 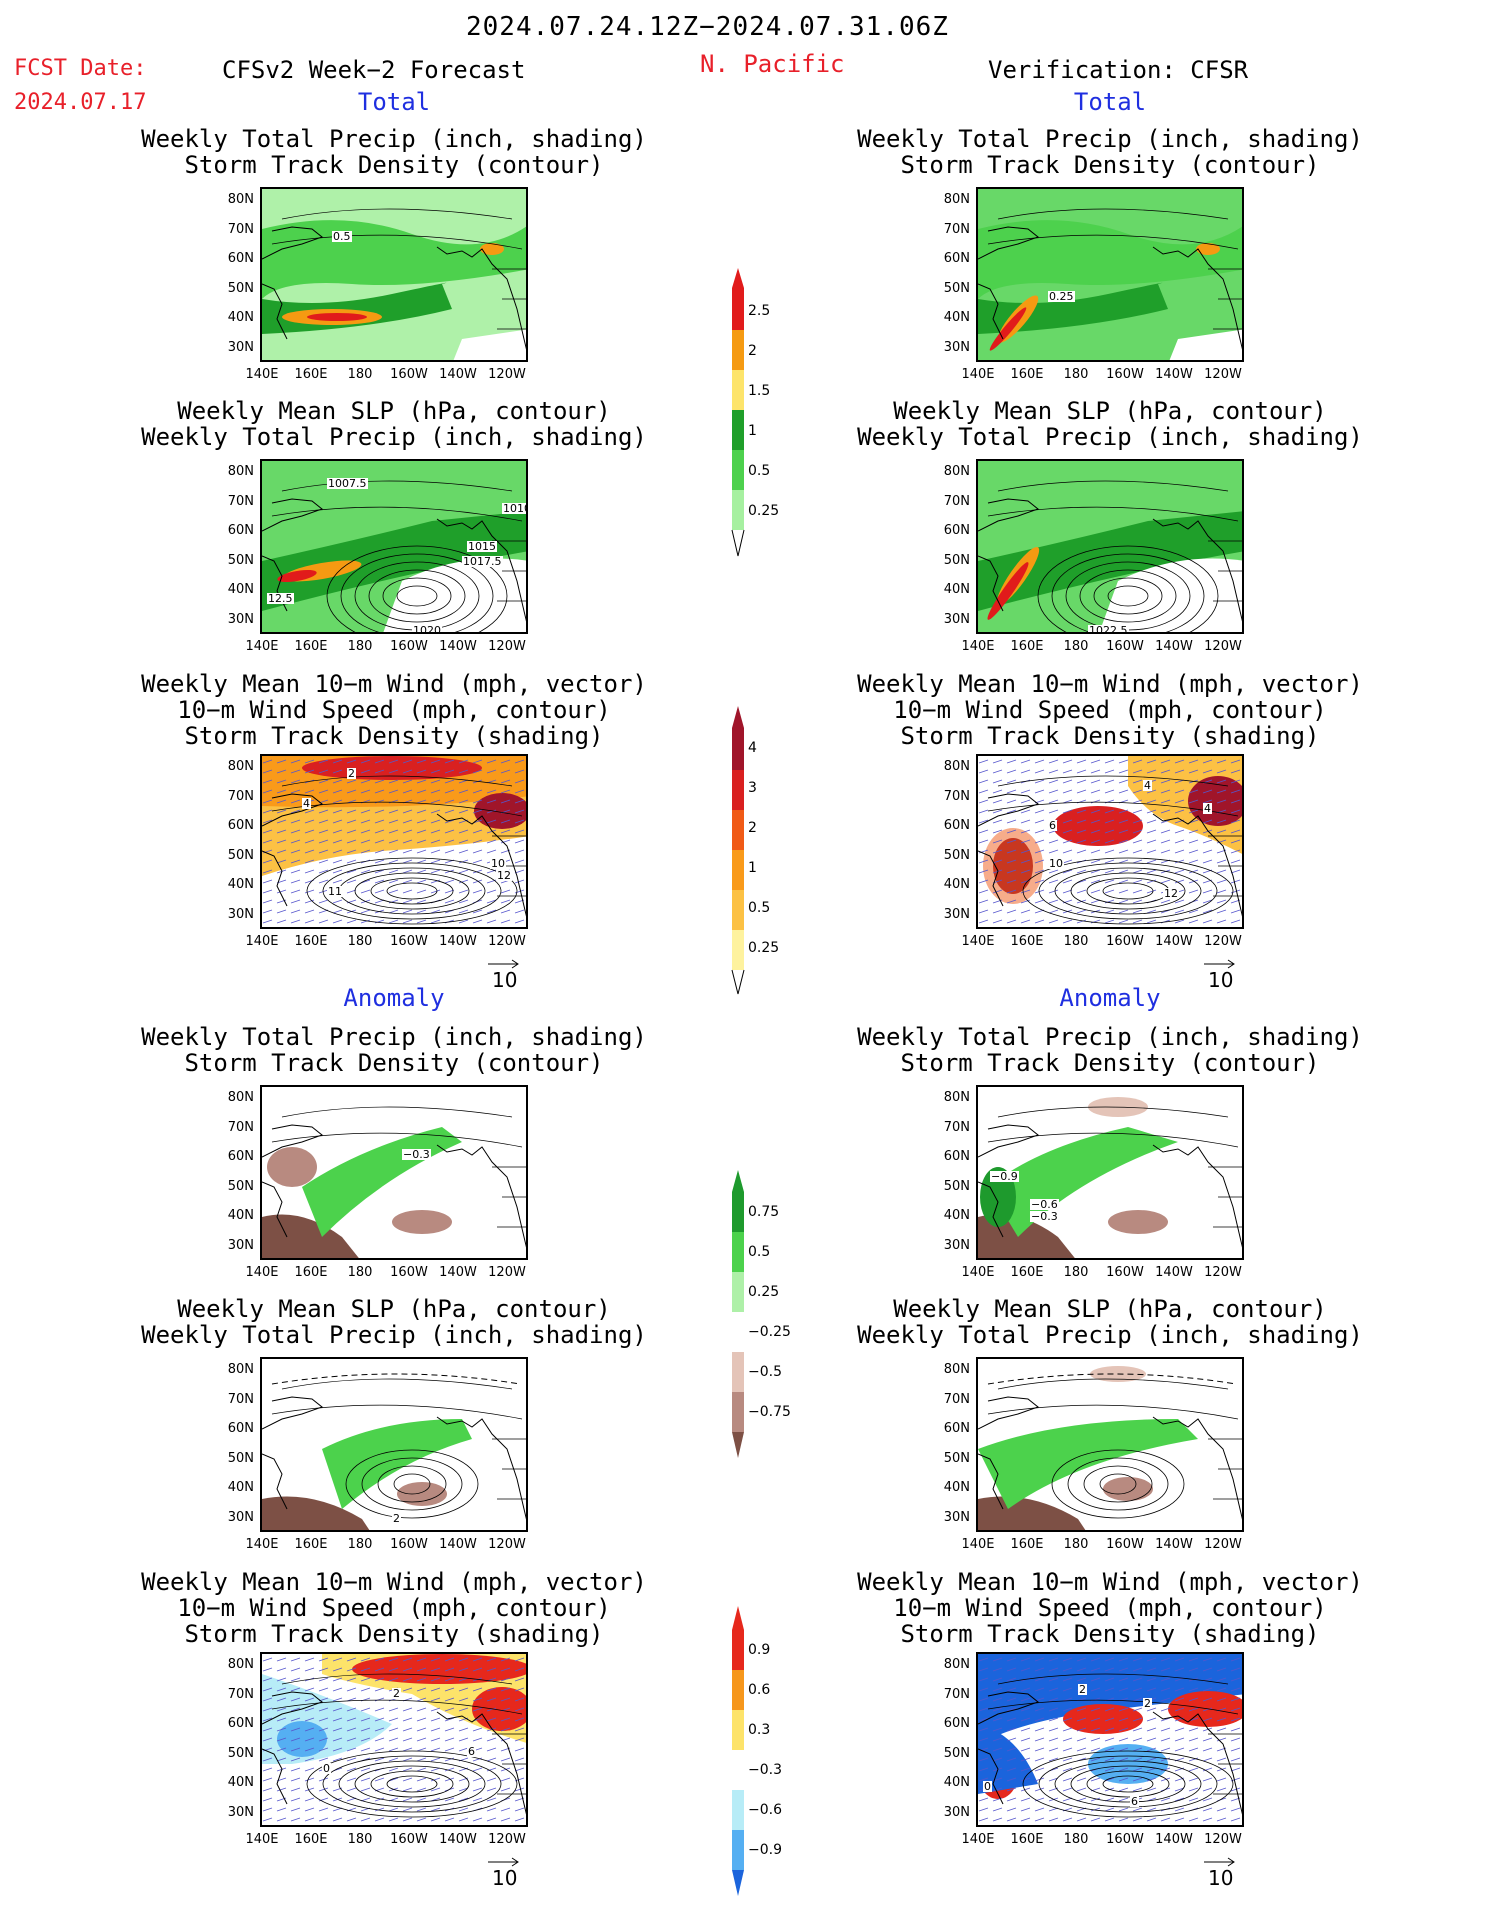 I want to click on cb1-label-4: 0.5, so click(x=759, y=471).